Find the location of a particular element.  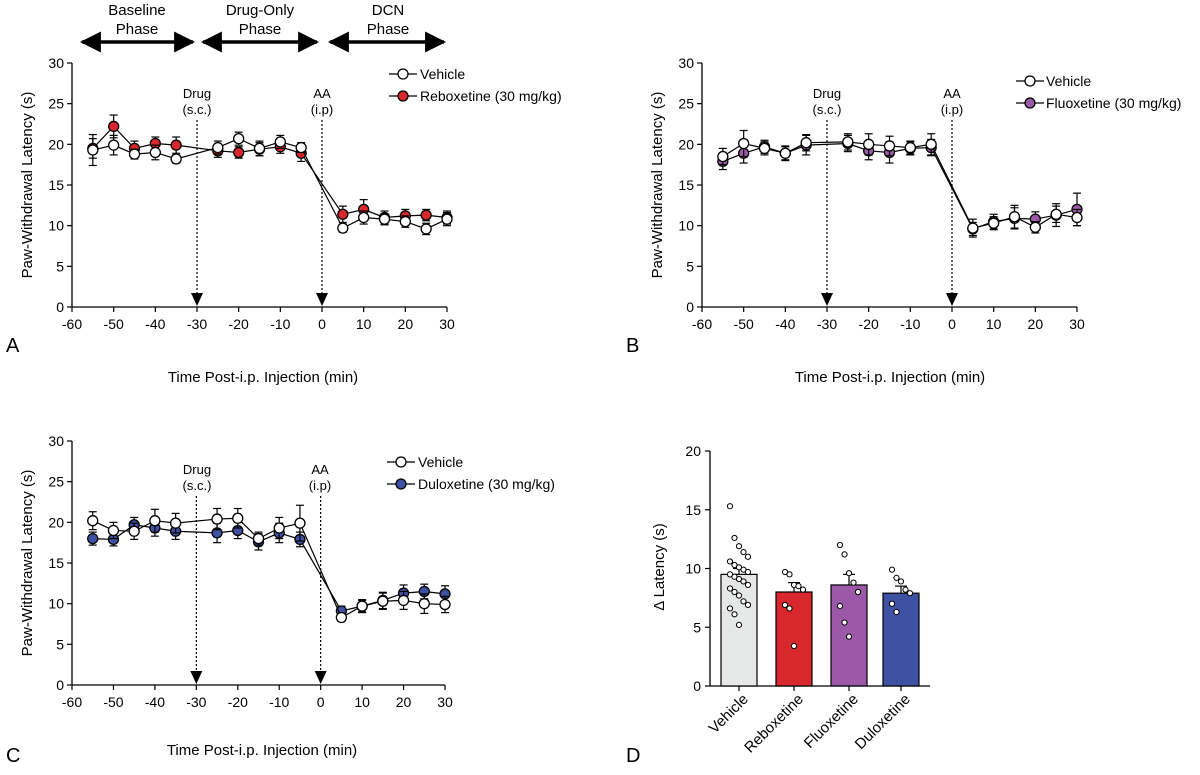

panel-c-x-tick-label: -20 is located at coordinates (238, 702).